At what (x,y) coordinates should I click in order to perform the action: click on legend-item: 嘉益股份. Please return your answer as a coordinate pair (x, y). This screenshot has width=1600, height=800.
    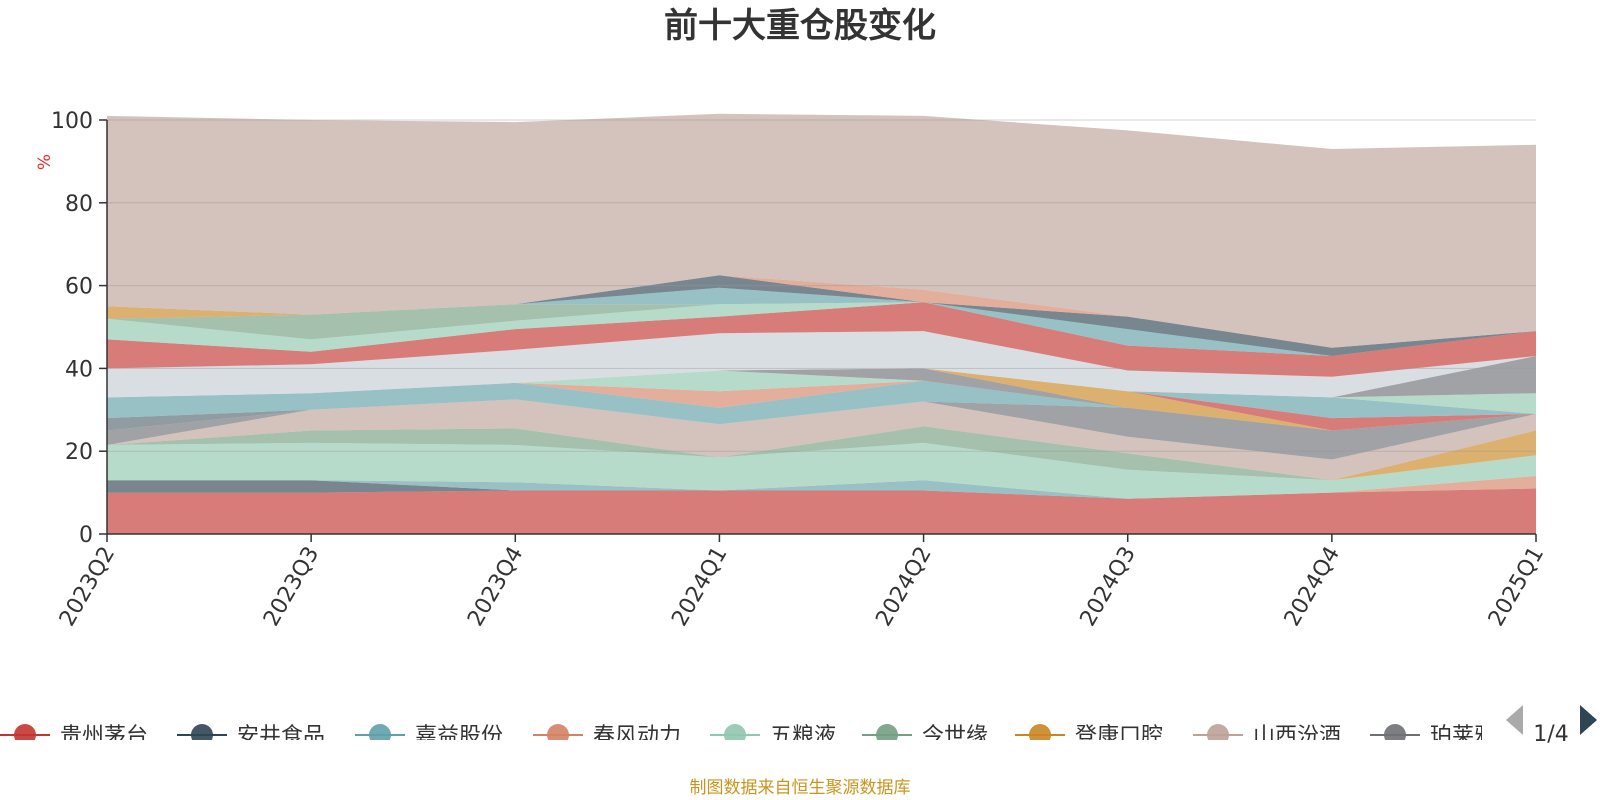
    Looking at the image, I should click on (429, 736).